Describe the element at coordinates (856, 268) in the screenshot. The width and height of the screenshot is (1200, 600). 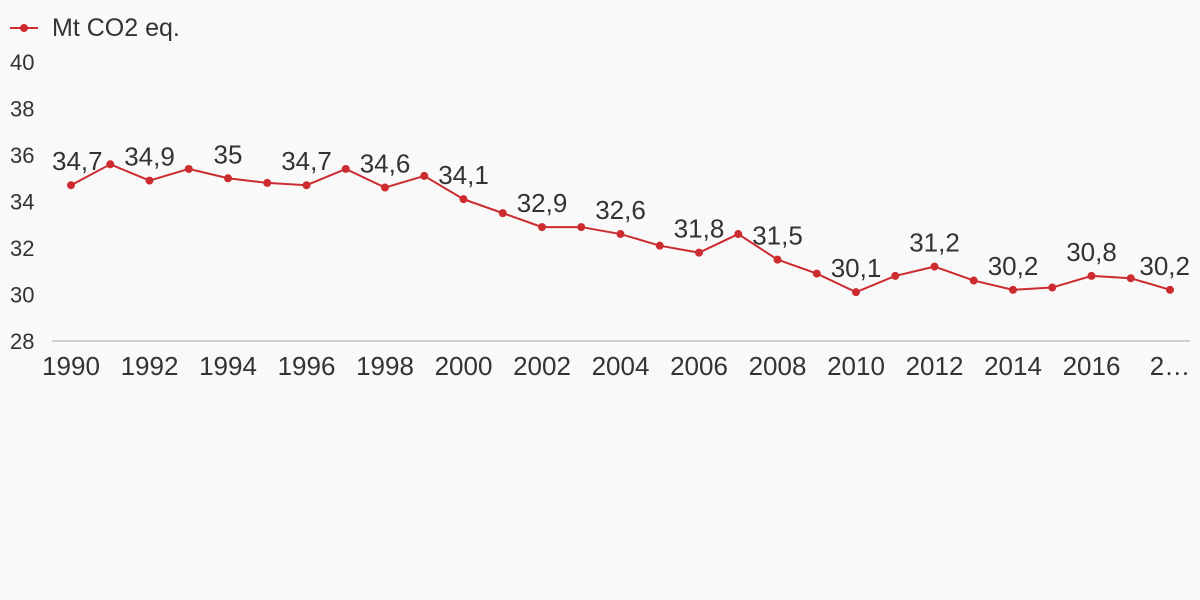
I see `data-label: 30,1` at that location.